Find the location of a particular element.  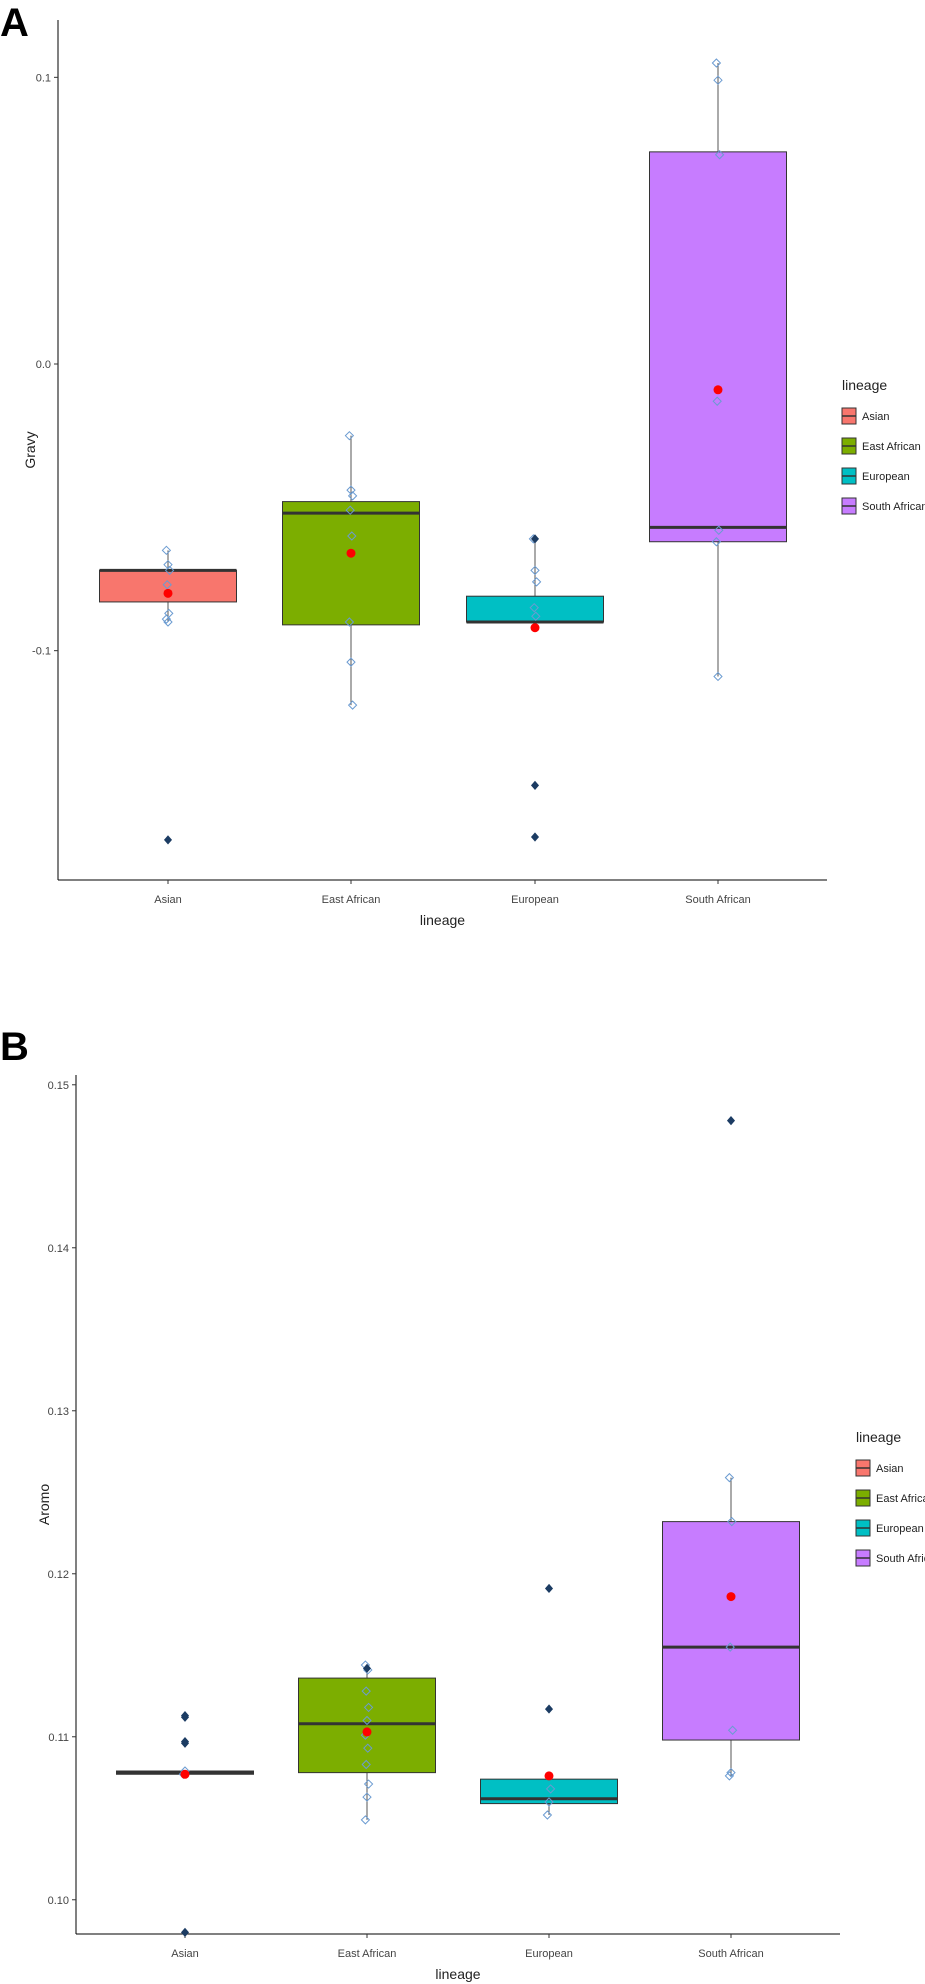

y-tick-label: 0.14 is located at coordinates (58, 1249).